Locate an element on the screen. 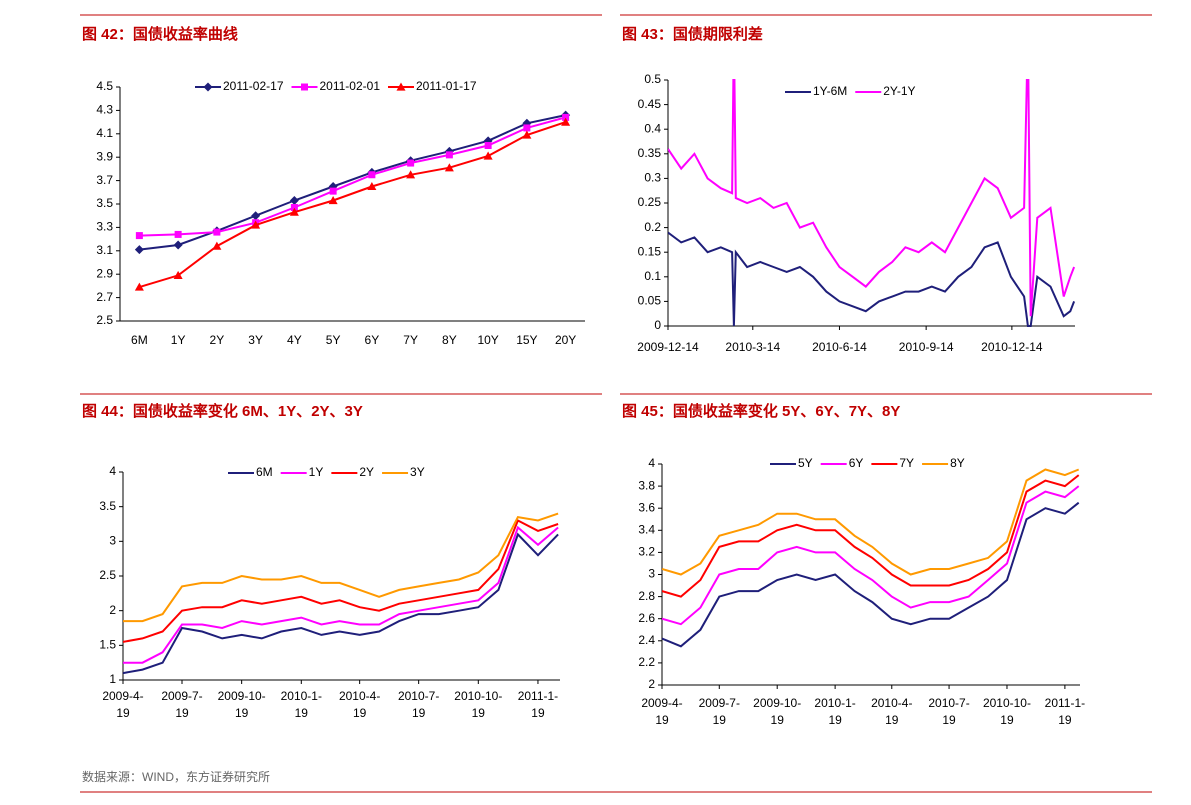 The image size is (1191, 805). legend-label: 8Y is located at coordinates (957, 463).